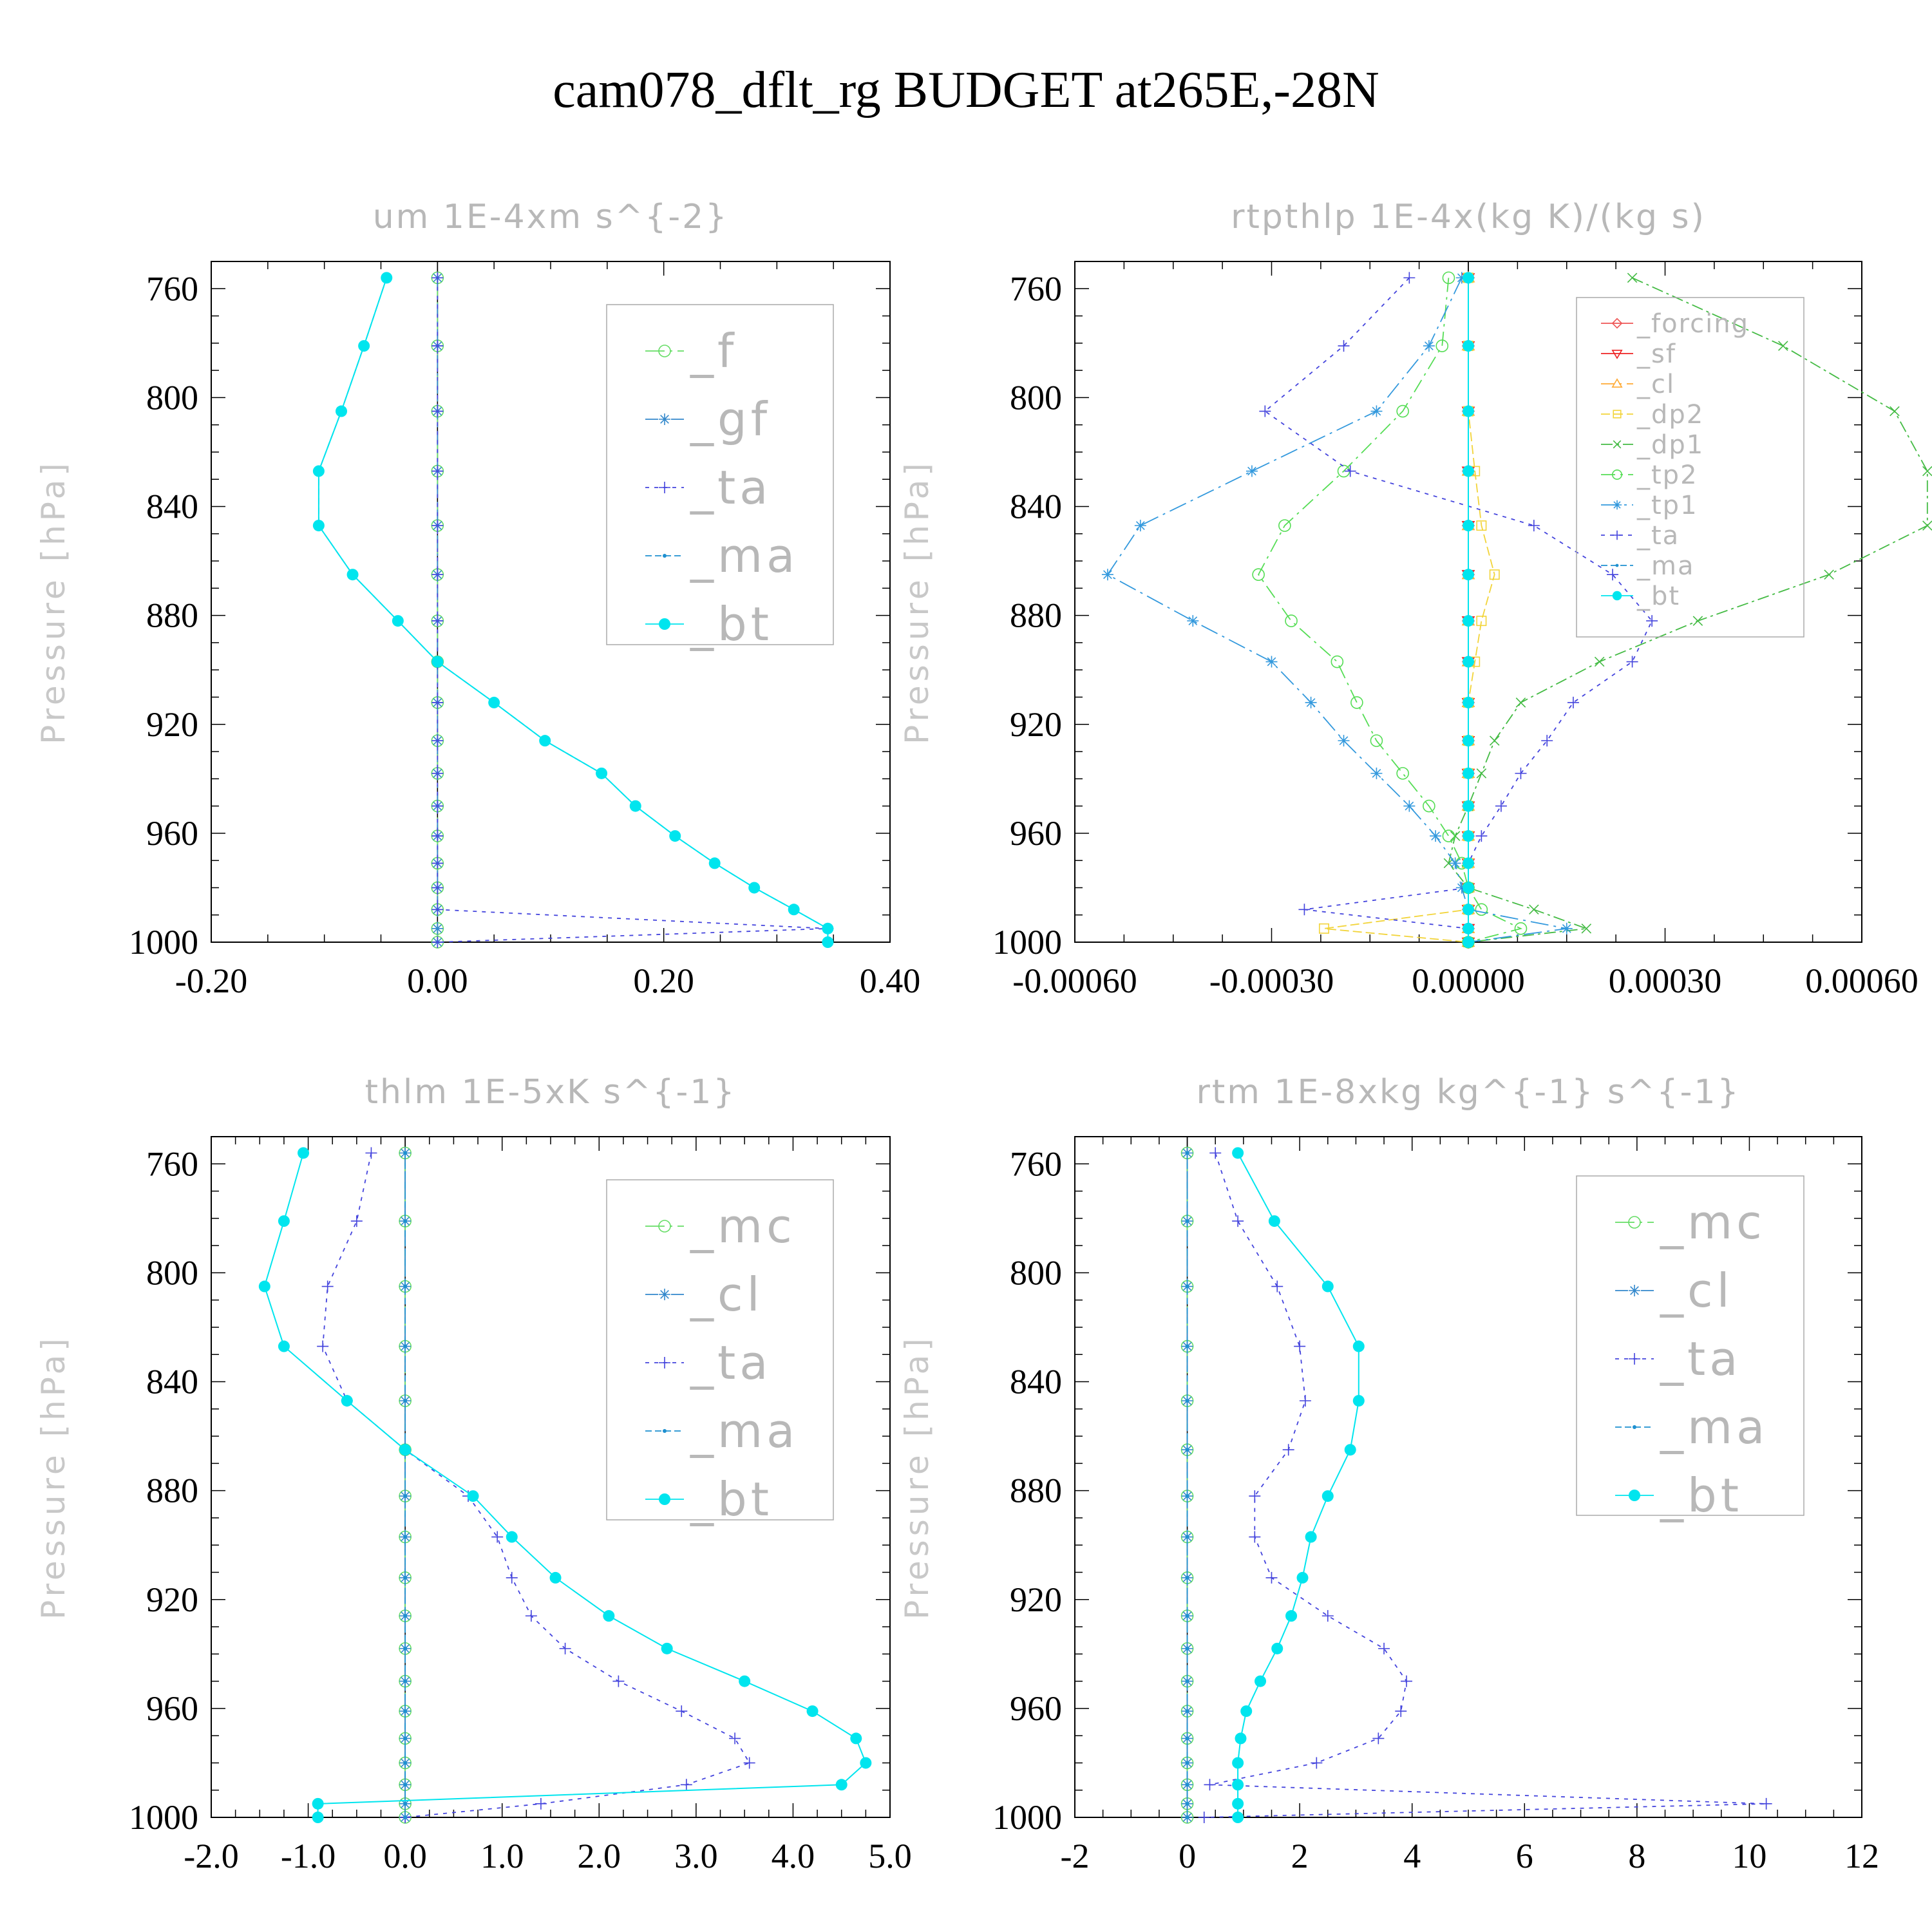 Image resolution: width=1932 pixels, height=1932 pixels. I want to click on panel-2-series-line-tp1, so click(1337, 610).